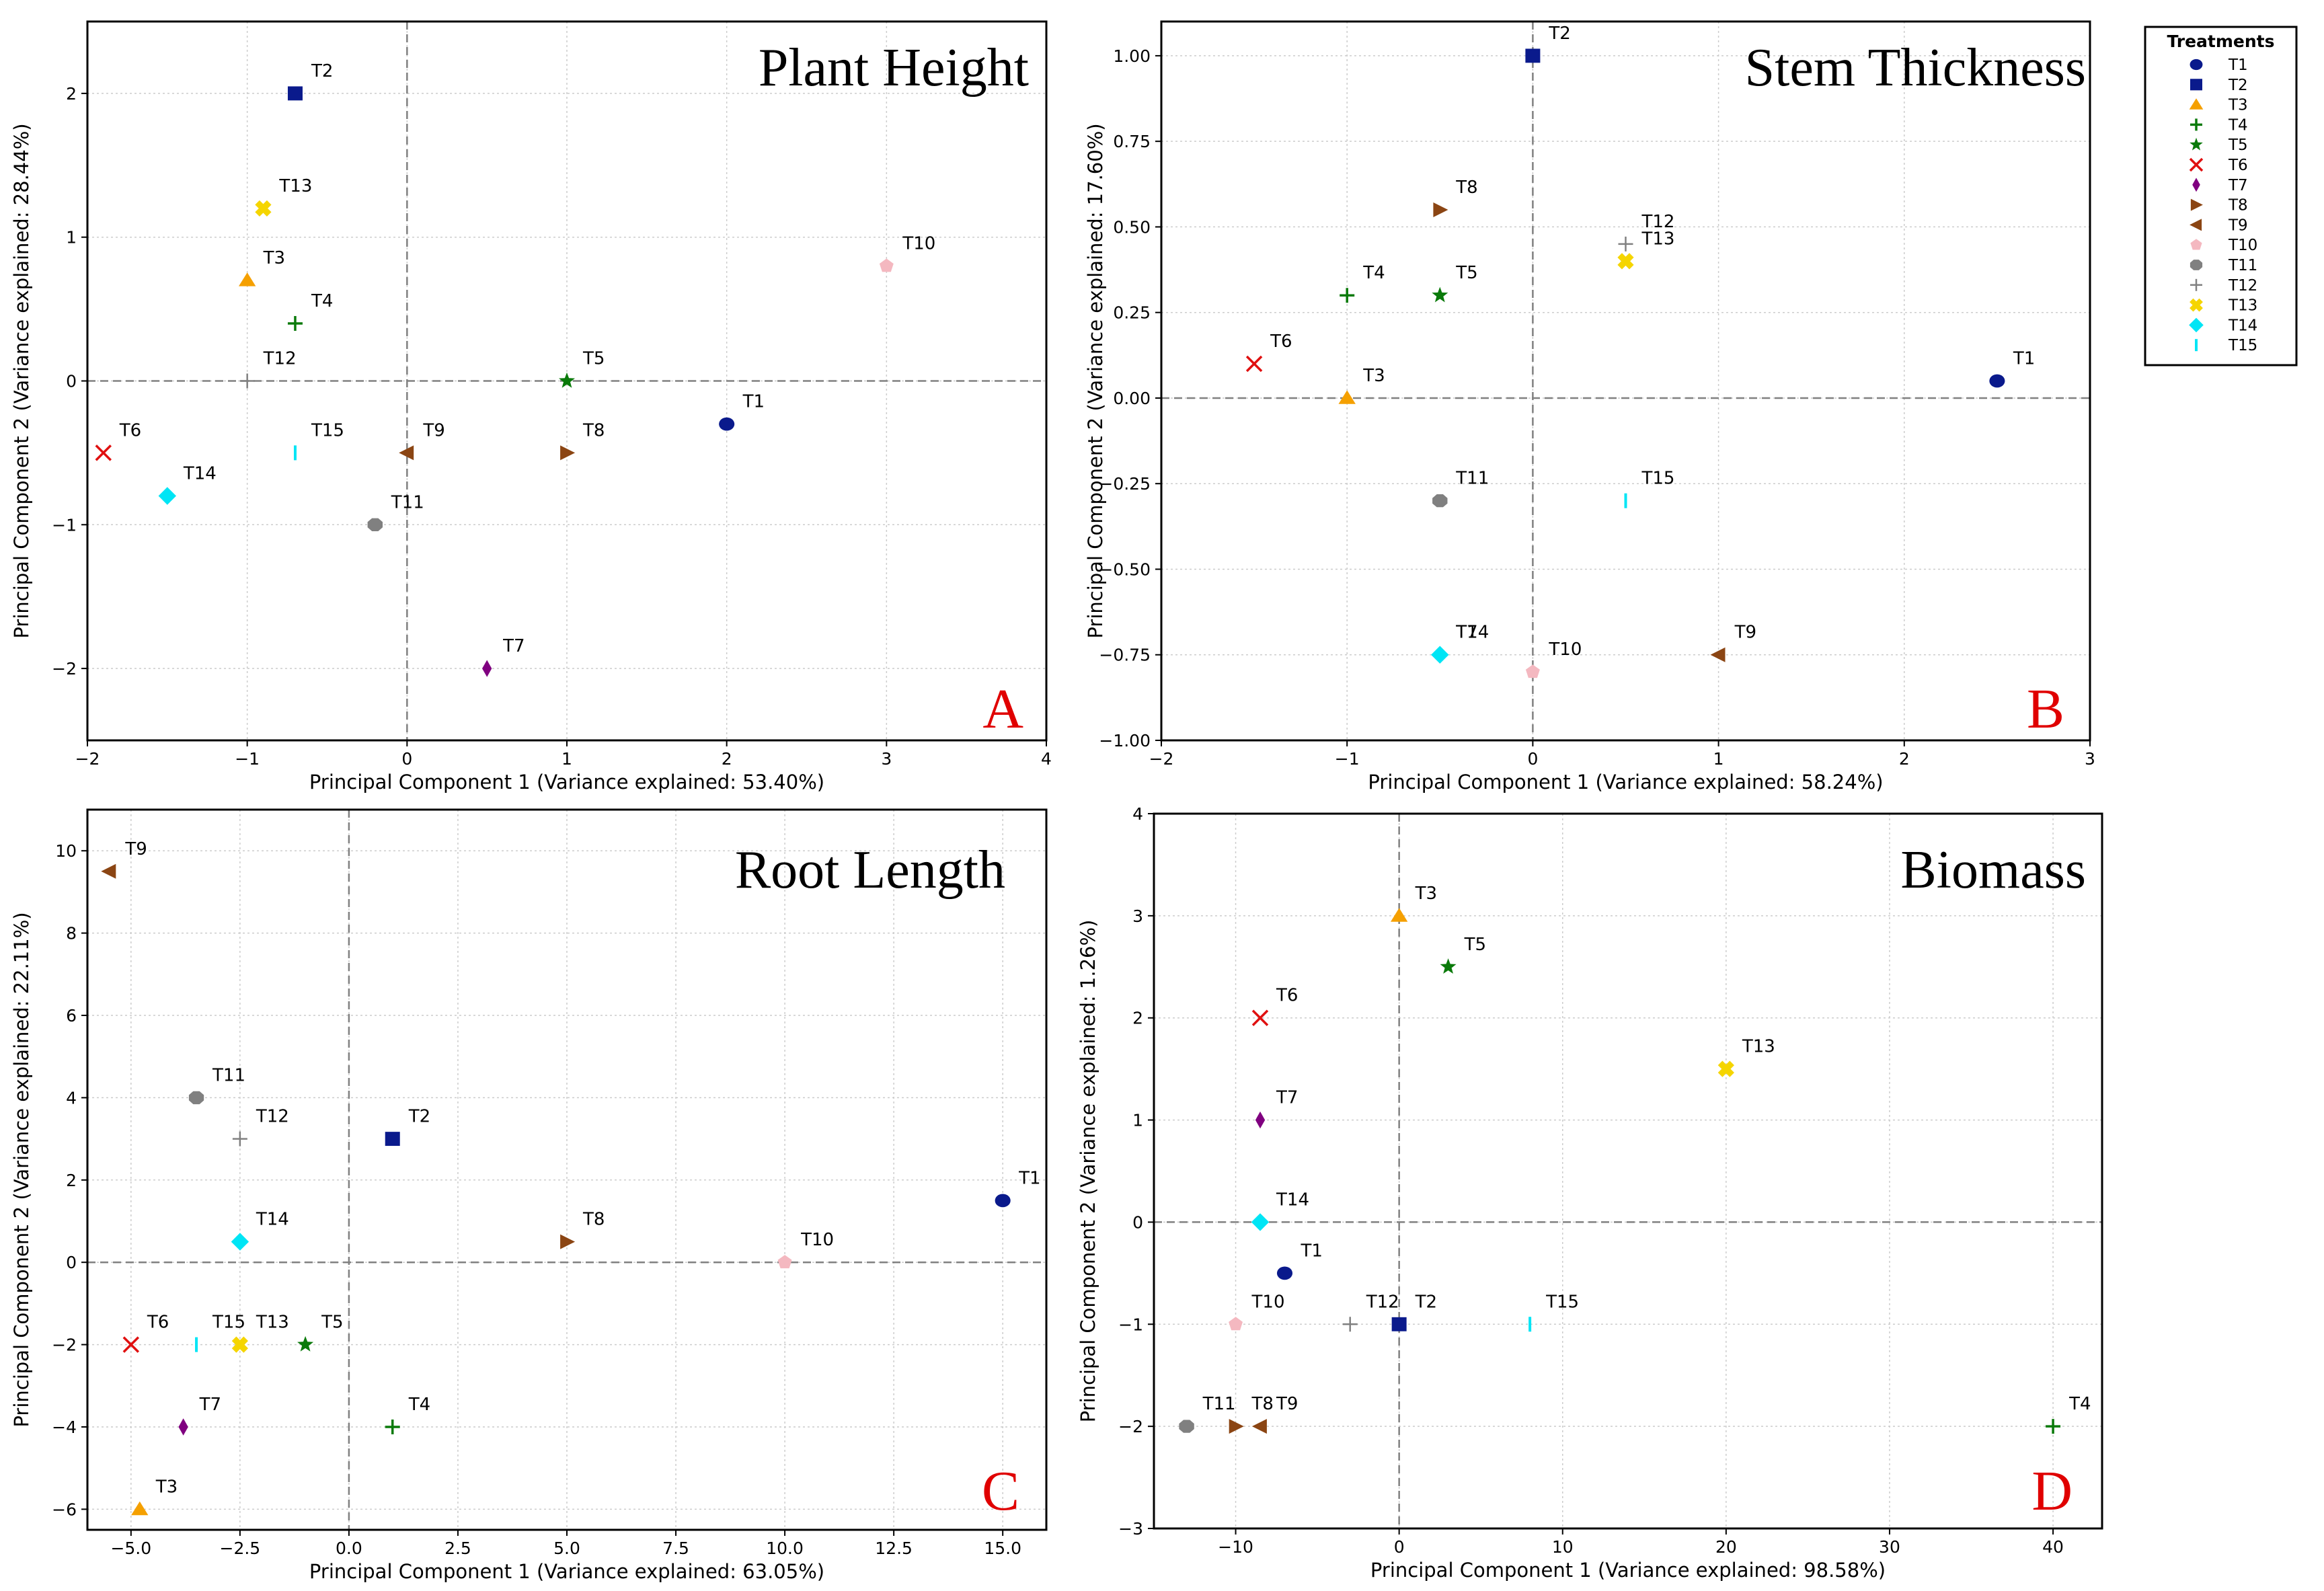  Describe the element at coordinates (2196, 104) in the screenshot. I see `legend-marker-t3` at that location.